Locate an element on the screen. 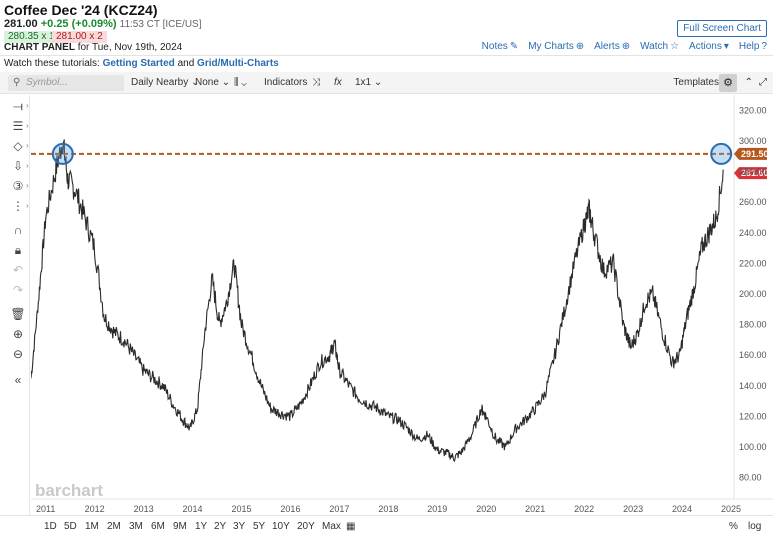 Image resolution: width=773 pixels, height=538 pixels. wave-count-icon: ③ › is located at coordinates (20, 186).